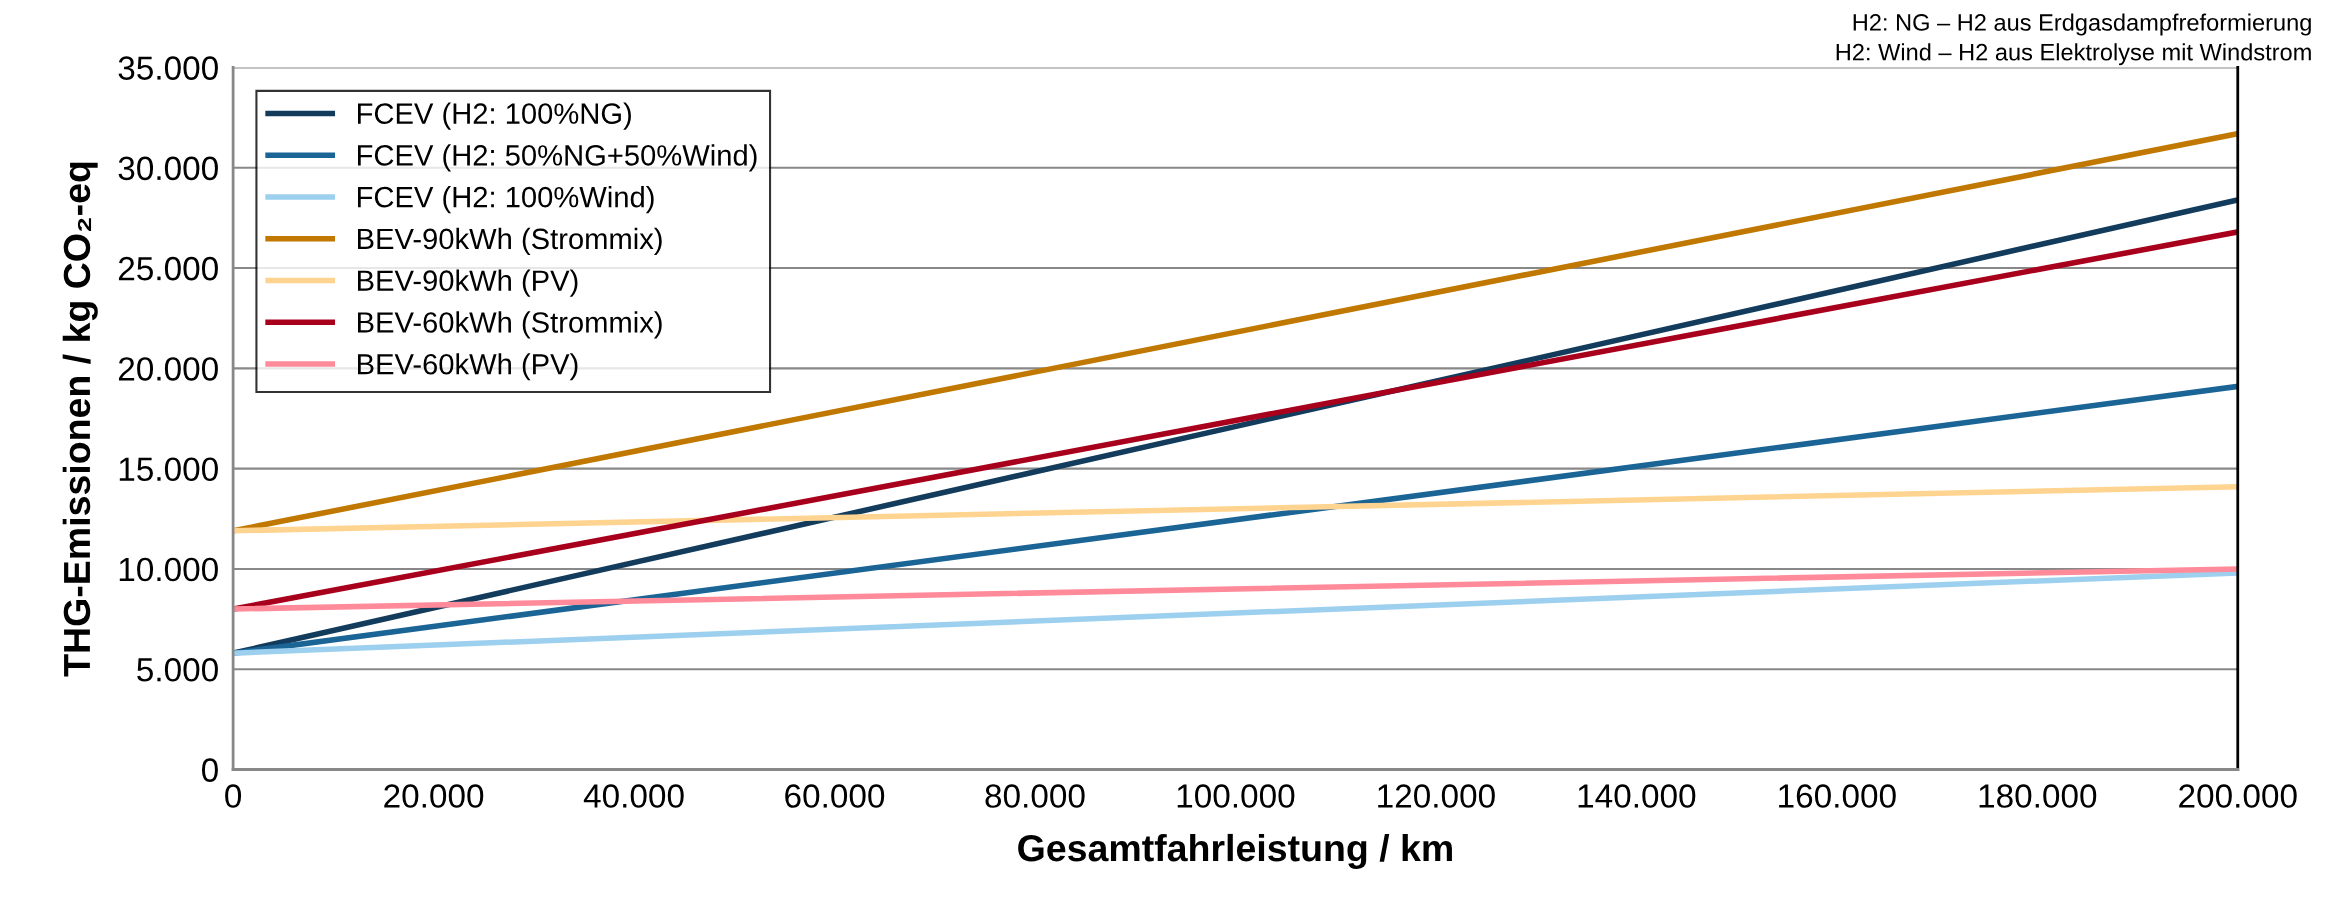  What do you see at coordinates (1235, 851) in the screenshot?
I see `x-axis-title: Gesamtfahrleistung / km` at bounding box center [1235, 851].